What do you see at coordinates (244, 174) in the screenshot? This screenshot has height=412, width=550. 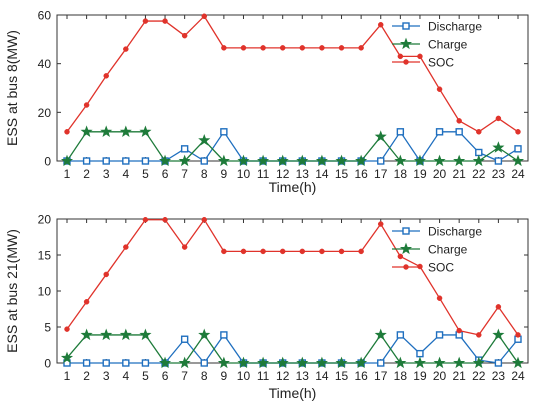 I see `x-tick-label: 10` at bounding box center [244, 174].